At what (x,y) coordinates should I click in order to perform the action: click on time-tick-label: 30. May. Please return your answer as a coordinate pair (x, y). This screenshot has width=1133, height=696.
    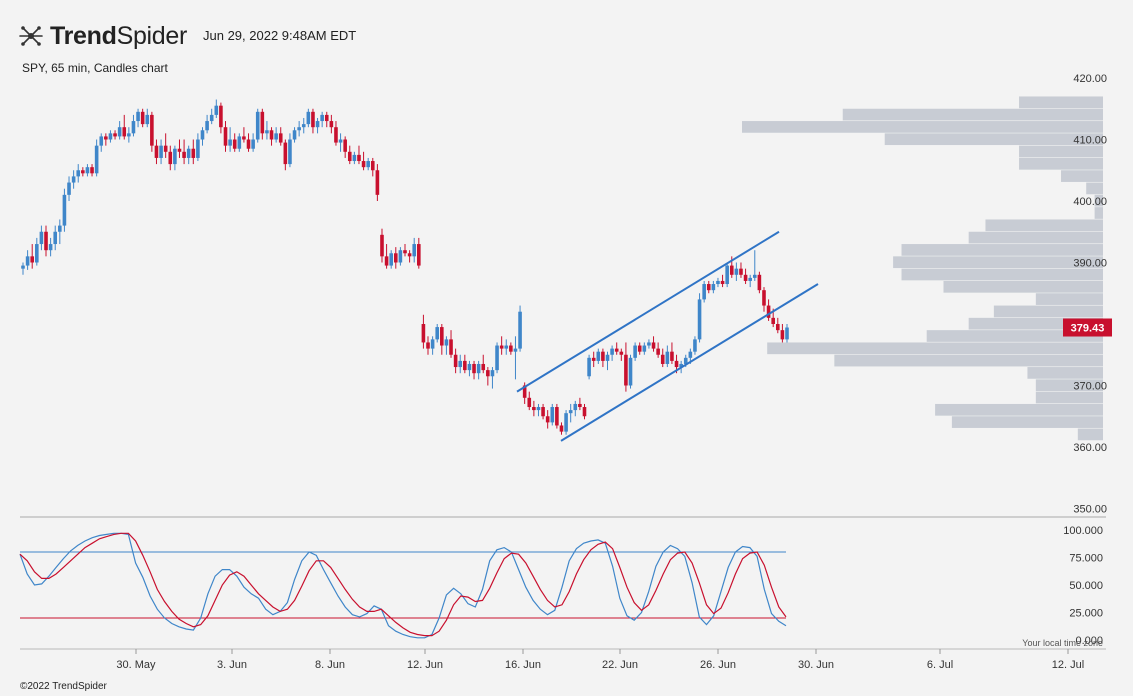
    Looking at the image, I should click on (136, 665).